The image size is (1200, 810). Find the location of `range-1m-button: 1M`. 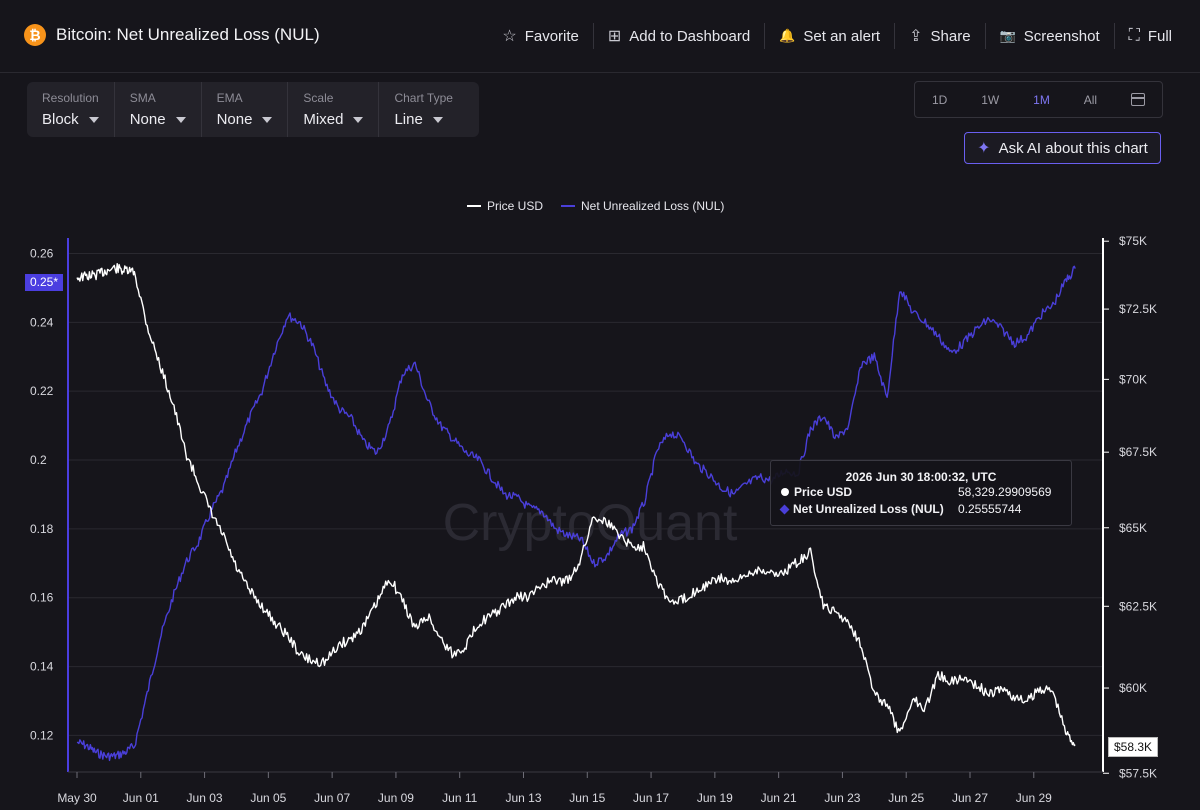

range-1m-button: 1M is located at coordinates (1041, 99).